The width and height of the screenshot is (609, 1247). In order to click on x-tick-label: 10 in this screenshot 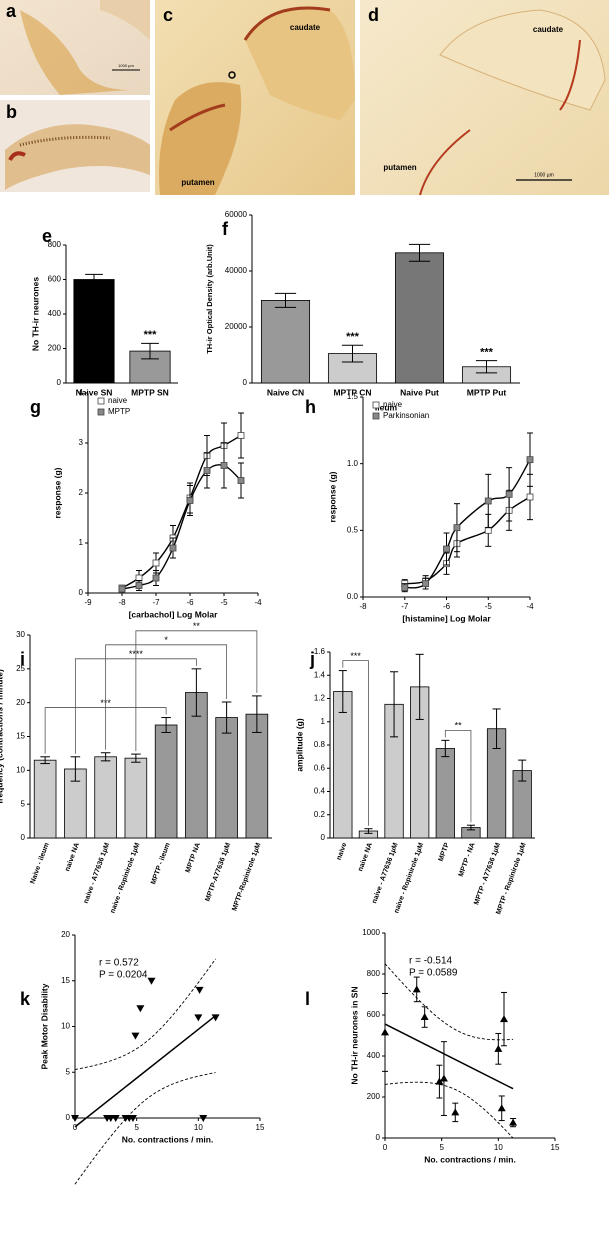, I will do `click(198, 1127)`.